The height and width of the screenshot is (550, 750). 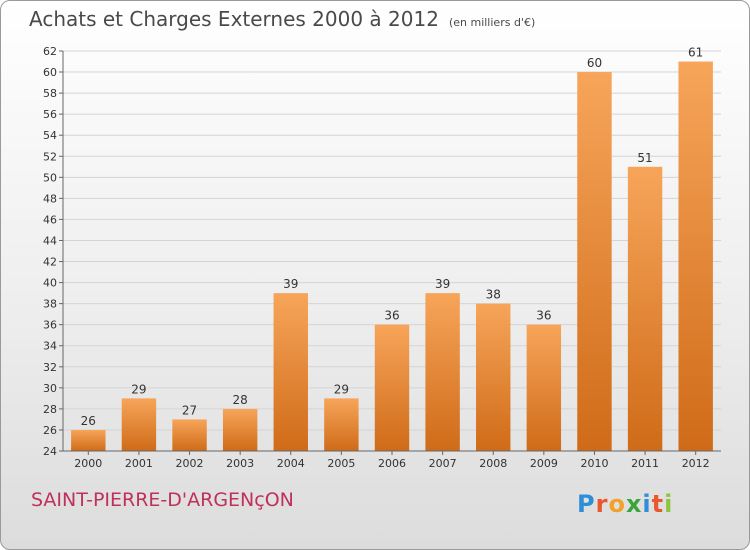 I want to click on data-label: 38, so click(x=493, y=295).